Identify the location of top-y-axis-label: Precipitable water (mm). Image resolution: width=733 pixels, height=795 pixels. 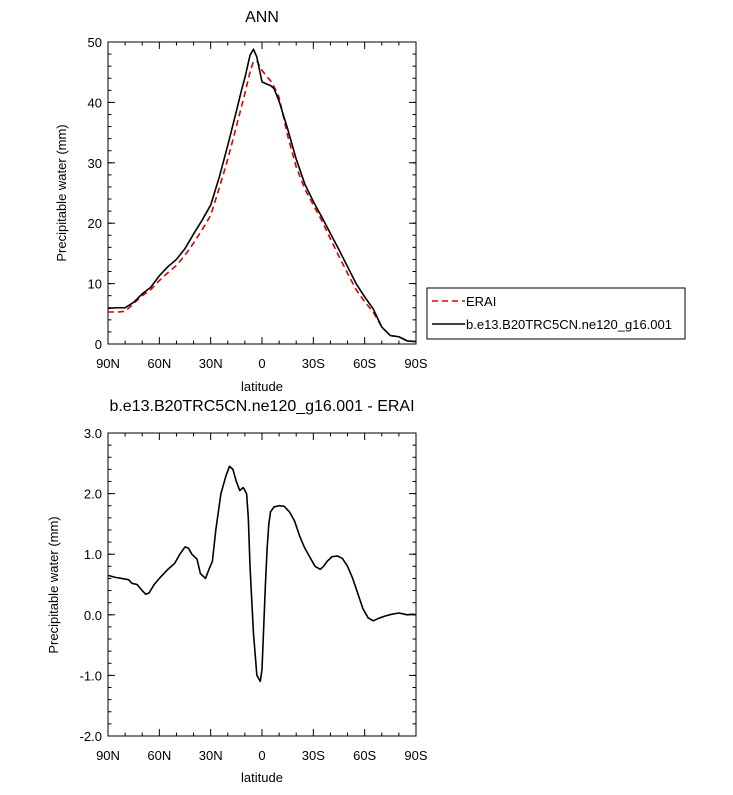
(61, 192).